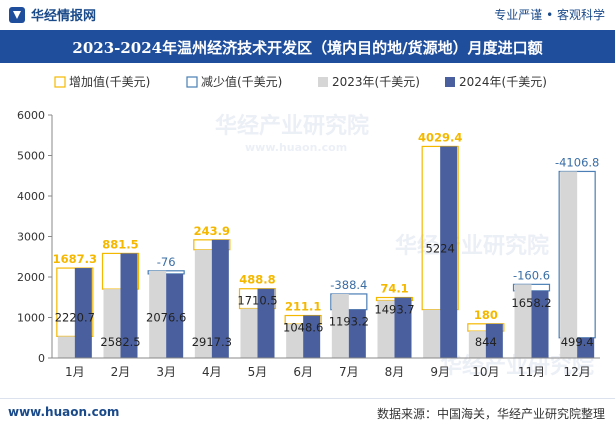  I want to click on x-tick-label: 5月, so click(258, 372).